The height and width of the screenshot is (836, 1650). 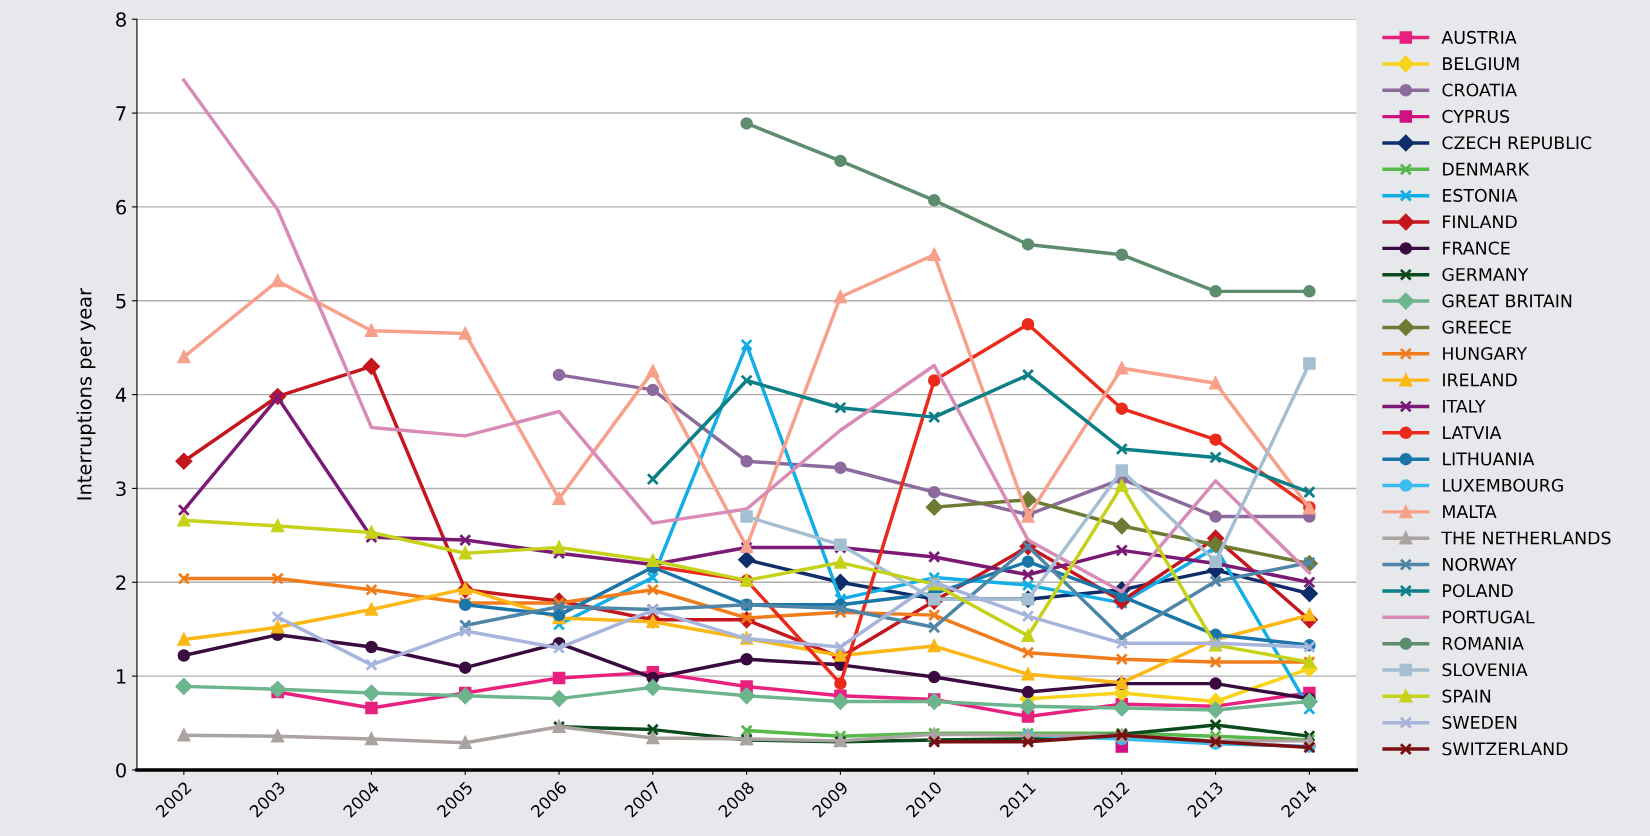 What do you see at coordinates (1507, 301) in the screenshot?
I see `legend-label: GREAT BRITAIN` at bounding box center [1507, 301].